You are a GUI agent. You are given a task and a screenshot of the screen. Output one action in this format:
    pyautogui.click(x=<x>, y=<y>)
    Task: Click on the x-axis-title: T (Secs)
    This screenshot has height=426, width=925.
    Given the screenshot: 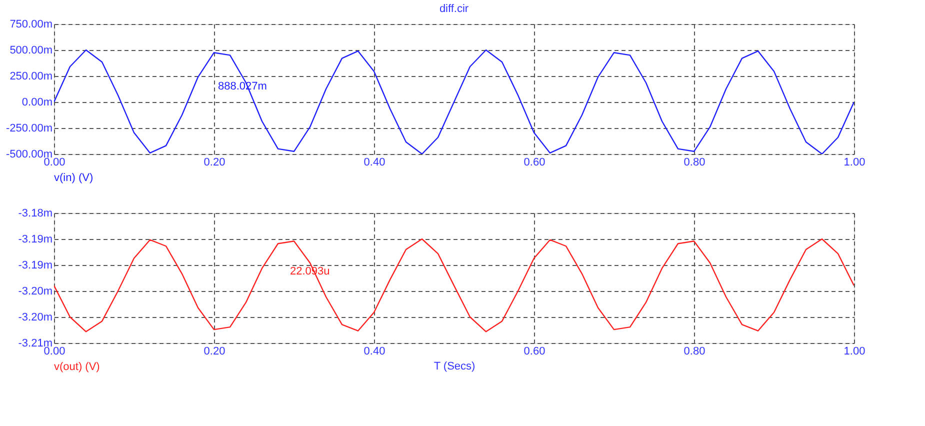 What is the action you would take?
    pyautogui.click(x=455, y=366)
    